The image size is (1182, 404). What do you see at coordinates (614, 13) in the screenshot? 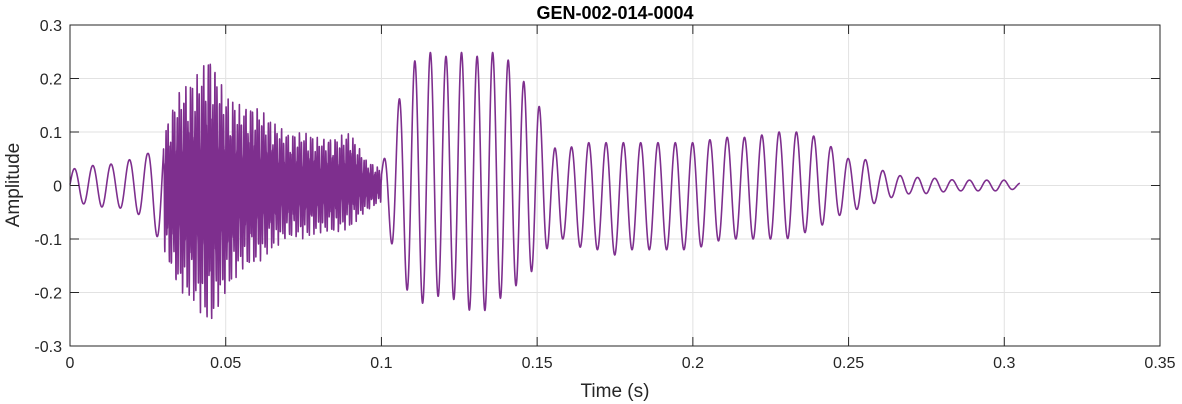
I see `chart-title: GEN-002-014-0004` at bounding box center [614, 13].